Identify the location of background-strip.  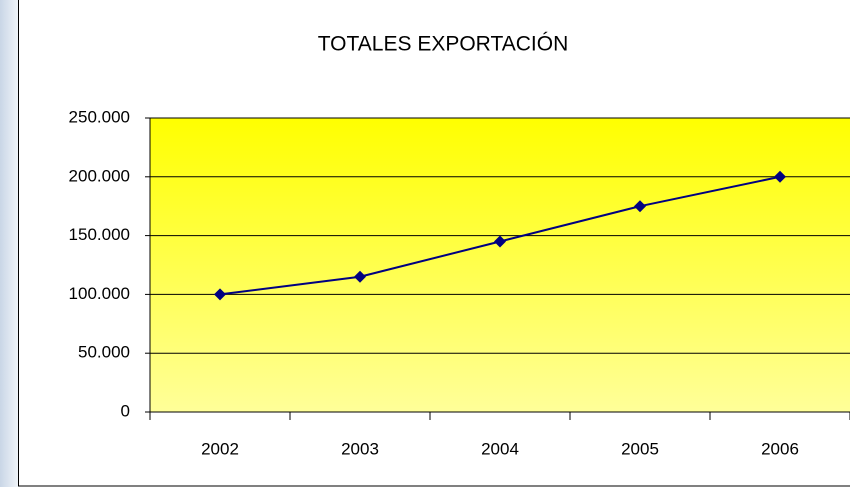
(10, 243).